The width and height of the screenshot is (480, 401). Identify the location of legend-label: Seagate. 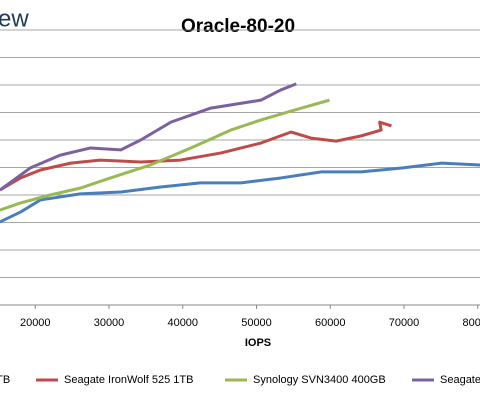
(460, 380).